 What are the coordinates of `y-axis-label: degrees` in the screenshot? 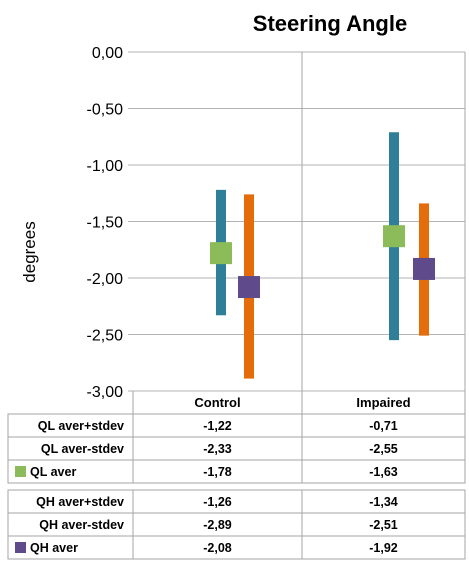 It's located at (29, 251).